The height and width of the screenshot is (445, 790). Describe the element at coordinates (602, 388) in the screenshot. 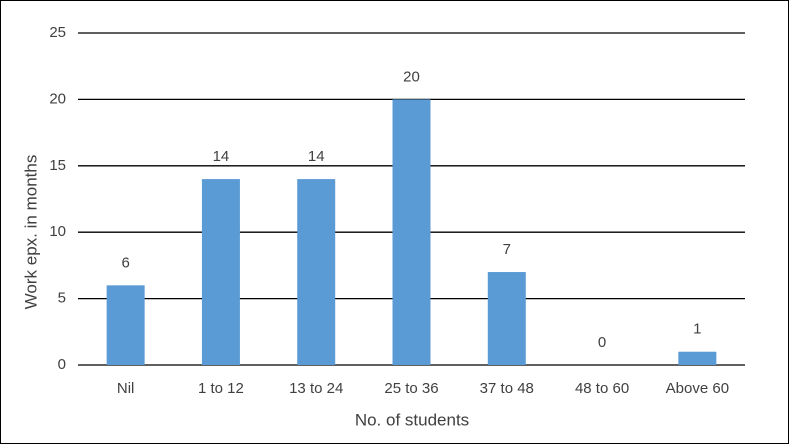

I see `x-tick-label: 48 to 60` at that location.